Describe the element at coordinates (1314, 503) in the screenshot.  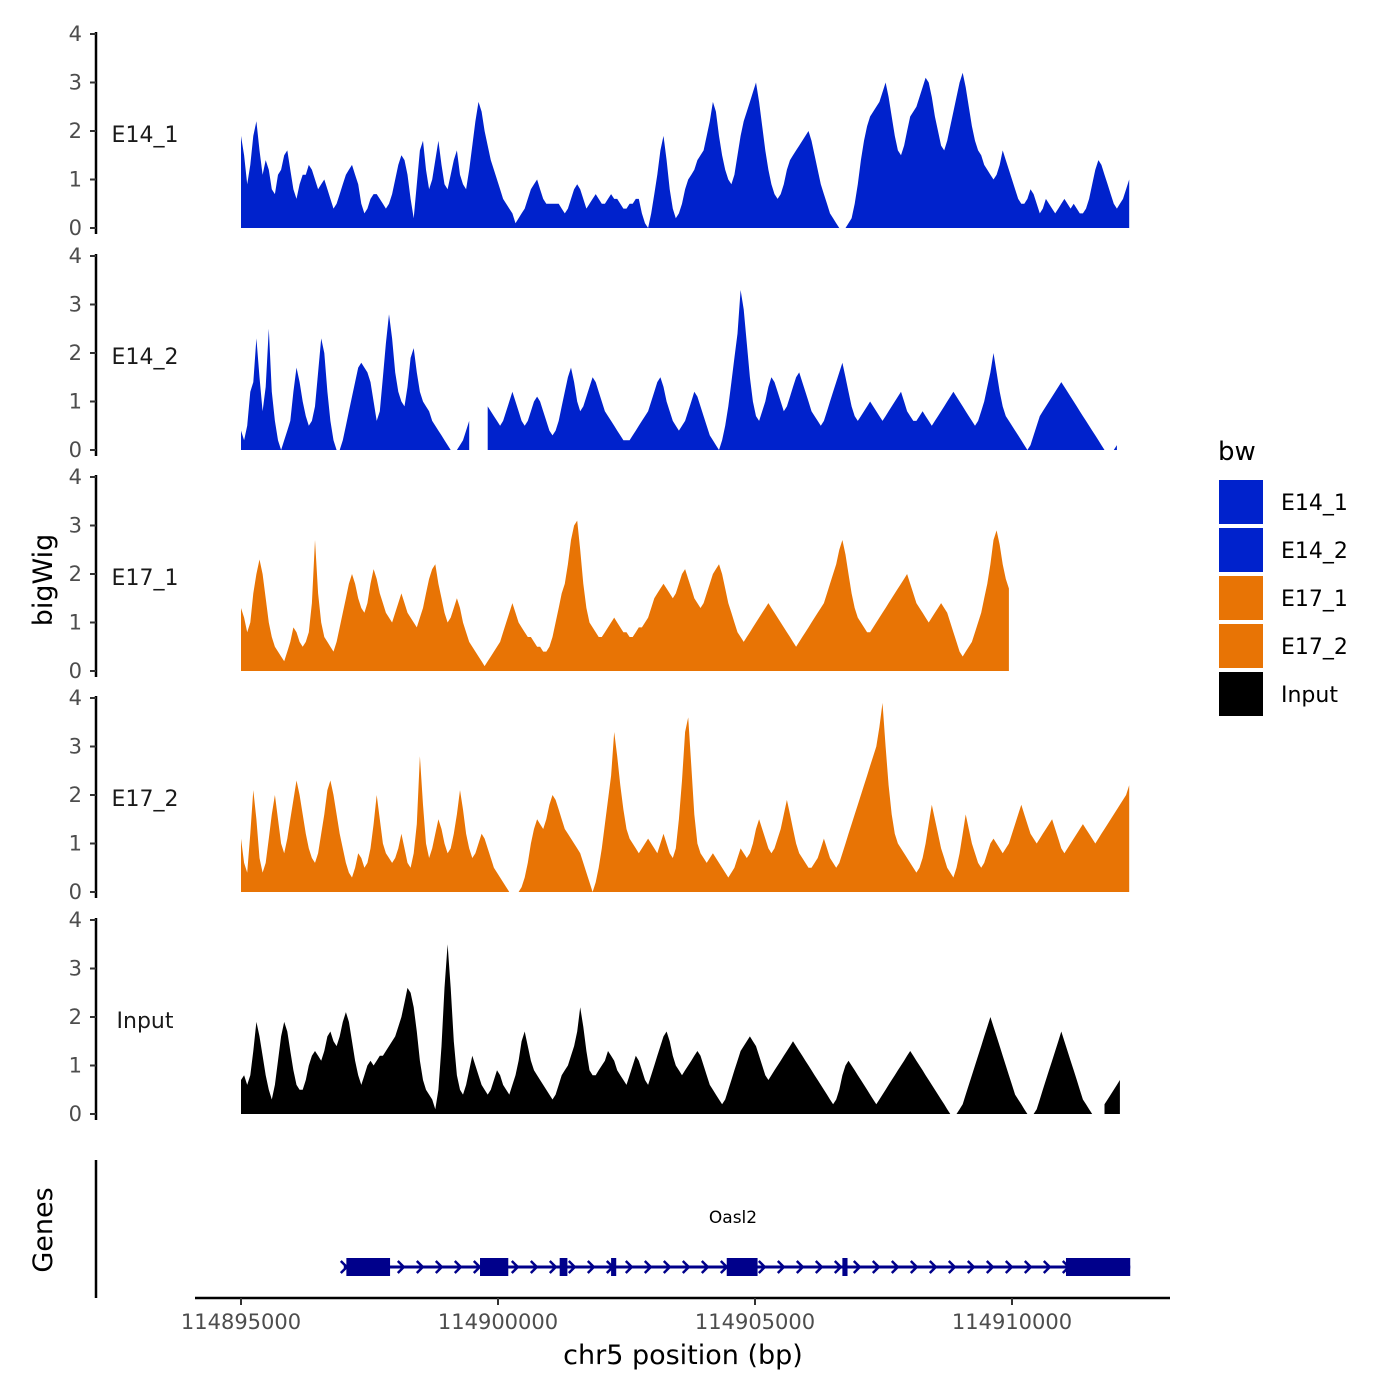
I see `legend-label: E14_1` at that location.